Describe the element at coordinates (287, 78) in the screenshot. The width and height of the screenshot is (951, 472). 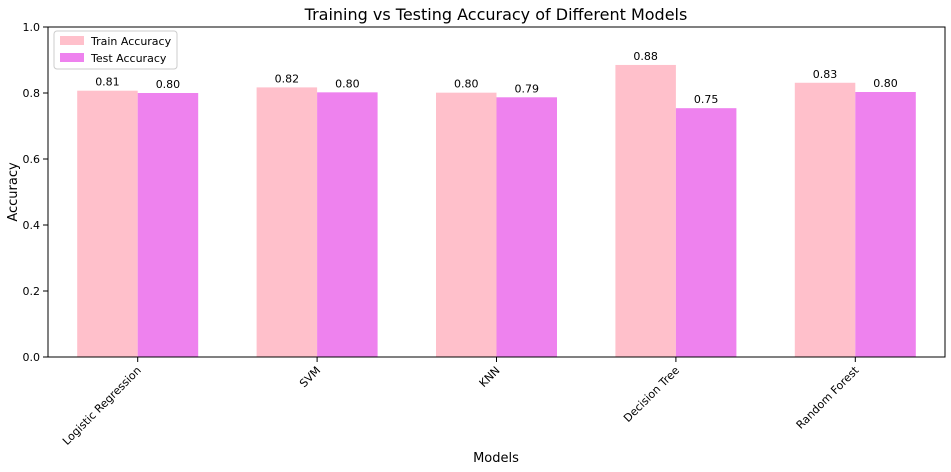
I see `bar-value-label: 0.82` at that location.